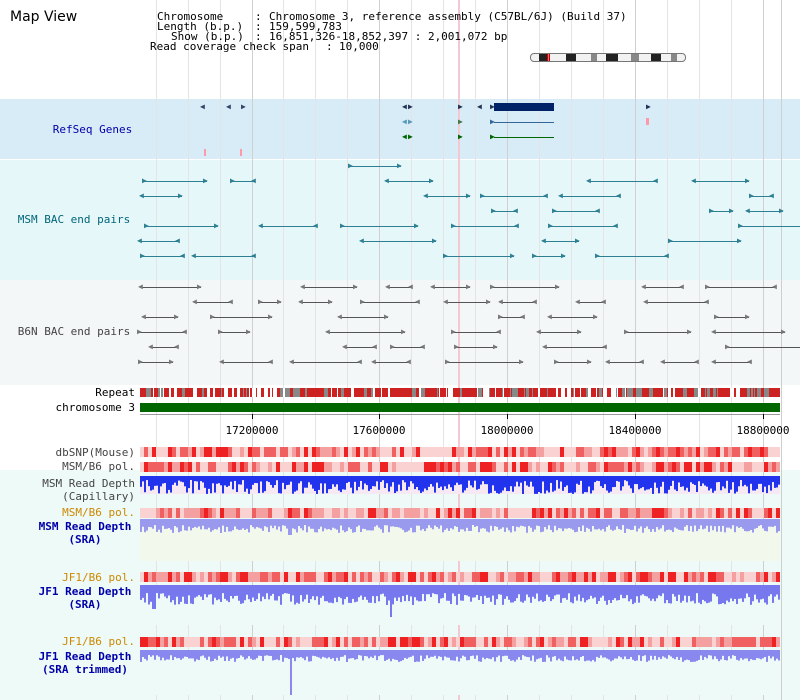 The image size is (800, 700). I want to click on dbsnp-label: dbSNP(Mouse), so click(95, 452).